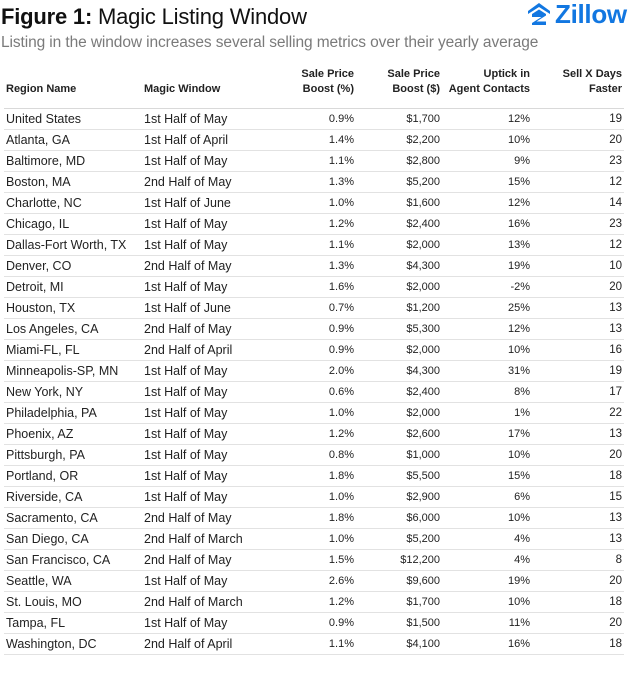 This screenshot has width=643, height=684. What do you see at coordinates (304, 581) in the screenshot?
I see `cell-sale-price-boost-pct: 2.6%` at bounding box center [304, 581].